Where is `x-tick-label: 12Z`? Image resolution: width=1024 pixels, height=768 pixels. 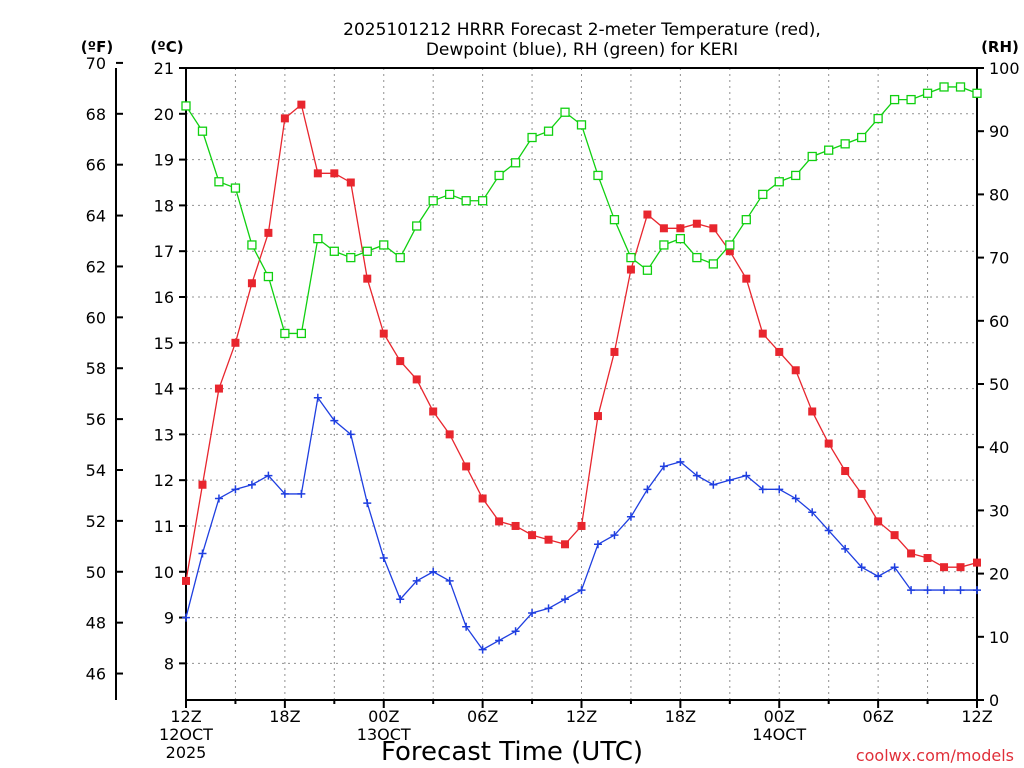 x-tick-label: 12Z is located at coordinates (581, 716).